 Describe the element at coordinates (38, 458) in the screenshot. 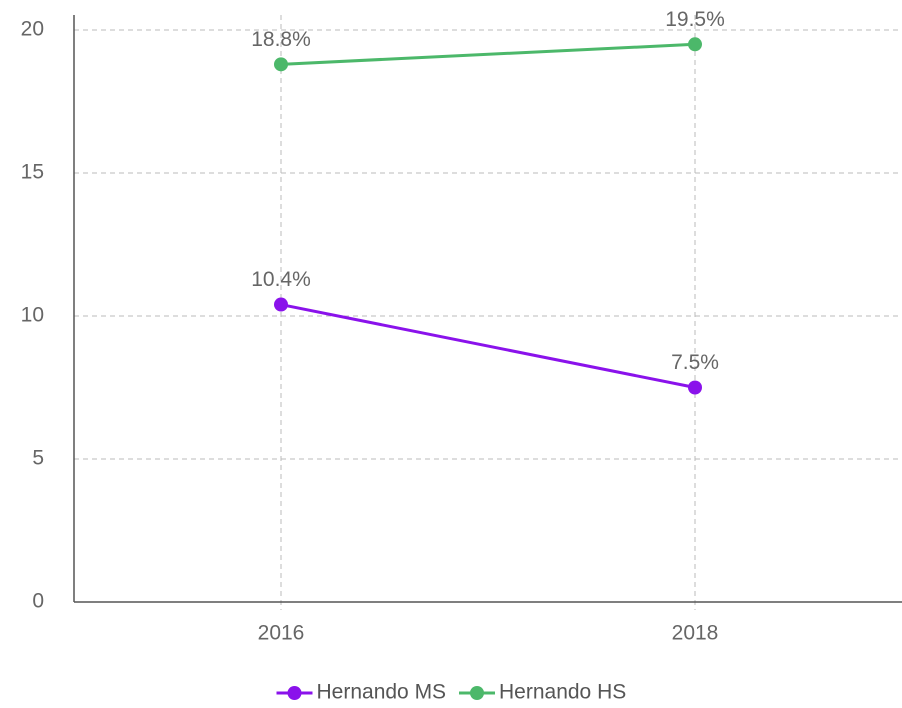

I see `y-tick-label: 5` at that location.